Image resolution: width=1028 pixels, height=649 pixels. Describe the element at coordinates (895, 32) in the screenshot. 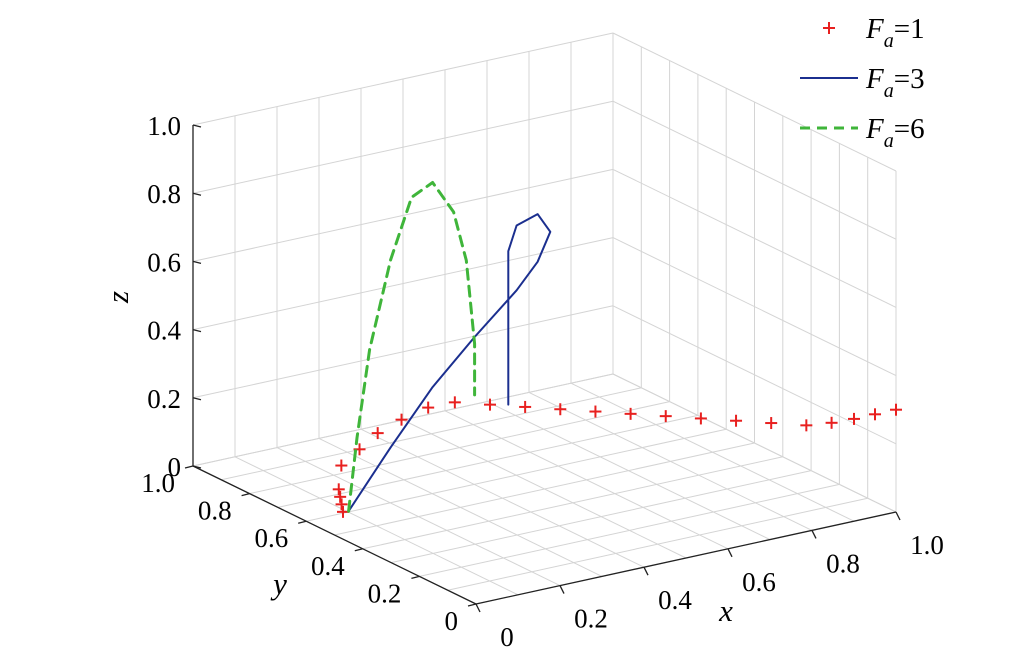

I see `legend-label: Fa=1` at that location.